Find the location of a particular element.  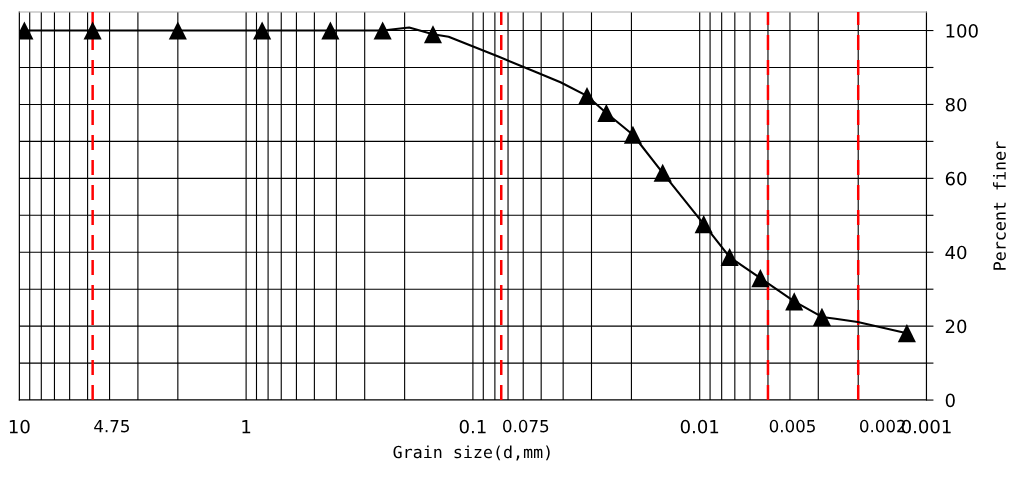

y-tick-label: 80 is located at coordinates (956, 104).